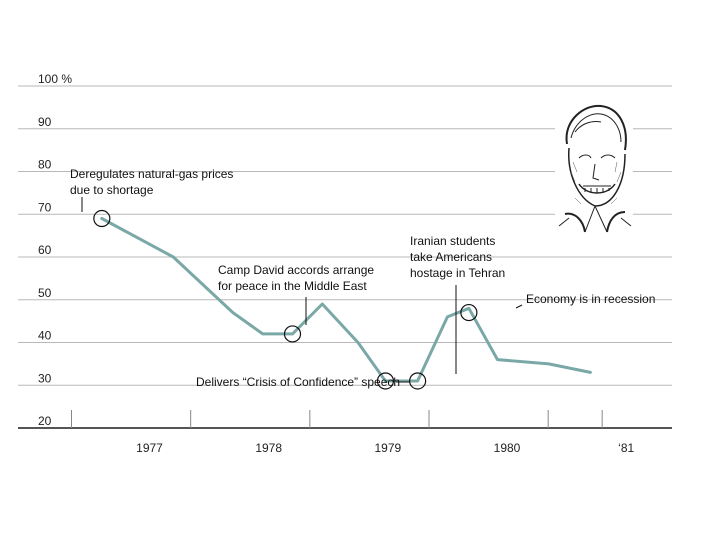  Describe the element at coordinates (45, 293) in the screenshot. I see `y-tick-label: 50` at that location.